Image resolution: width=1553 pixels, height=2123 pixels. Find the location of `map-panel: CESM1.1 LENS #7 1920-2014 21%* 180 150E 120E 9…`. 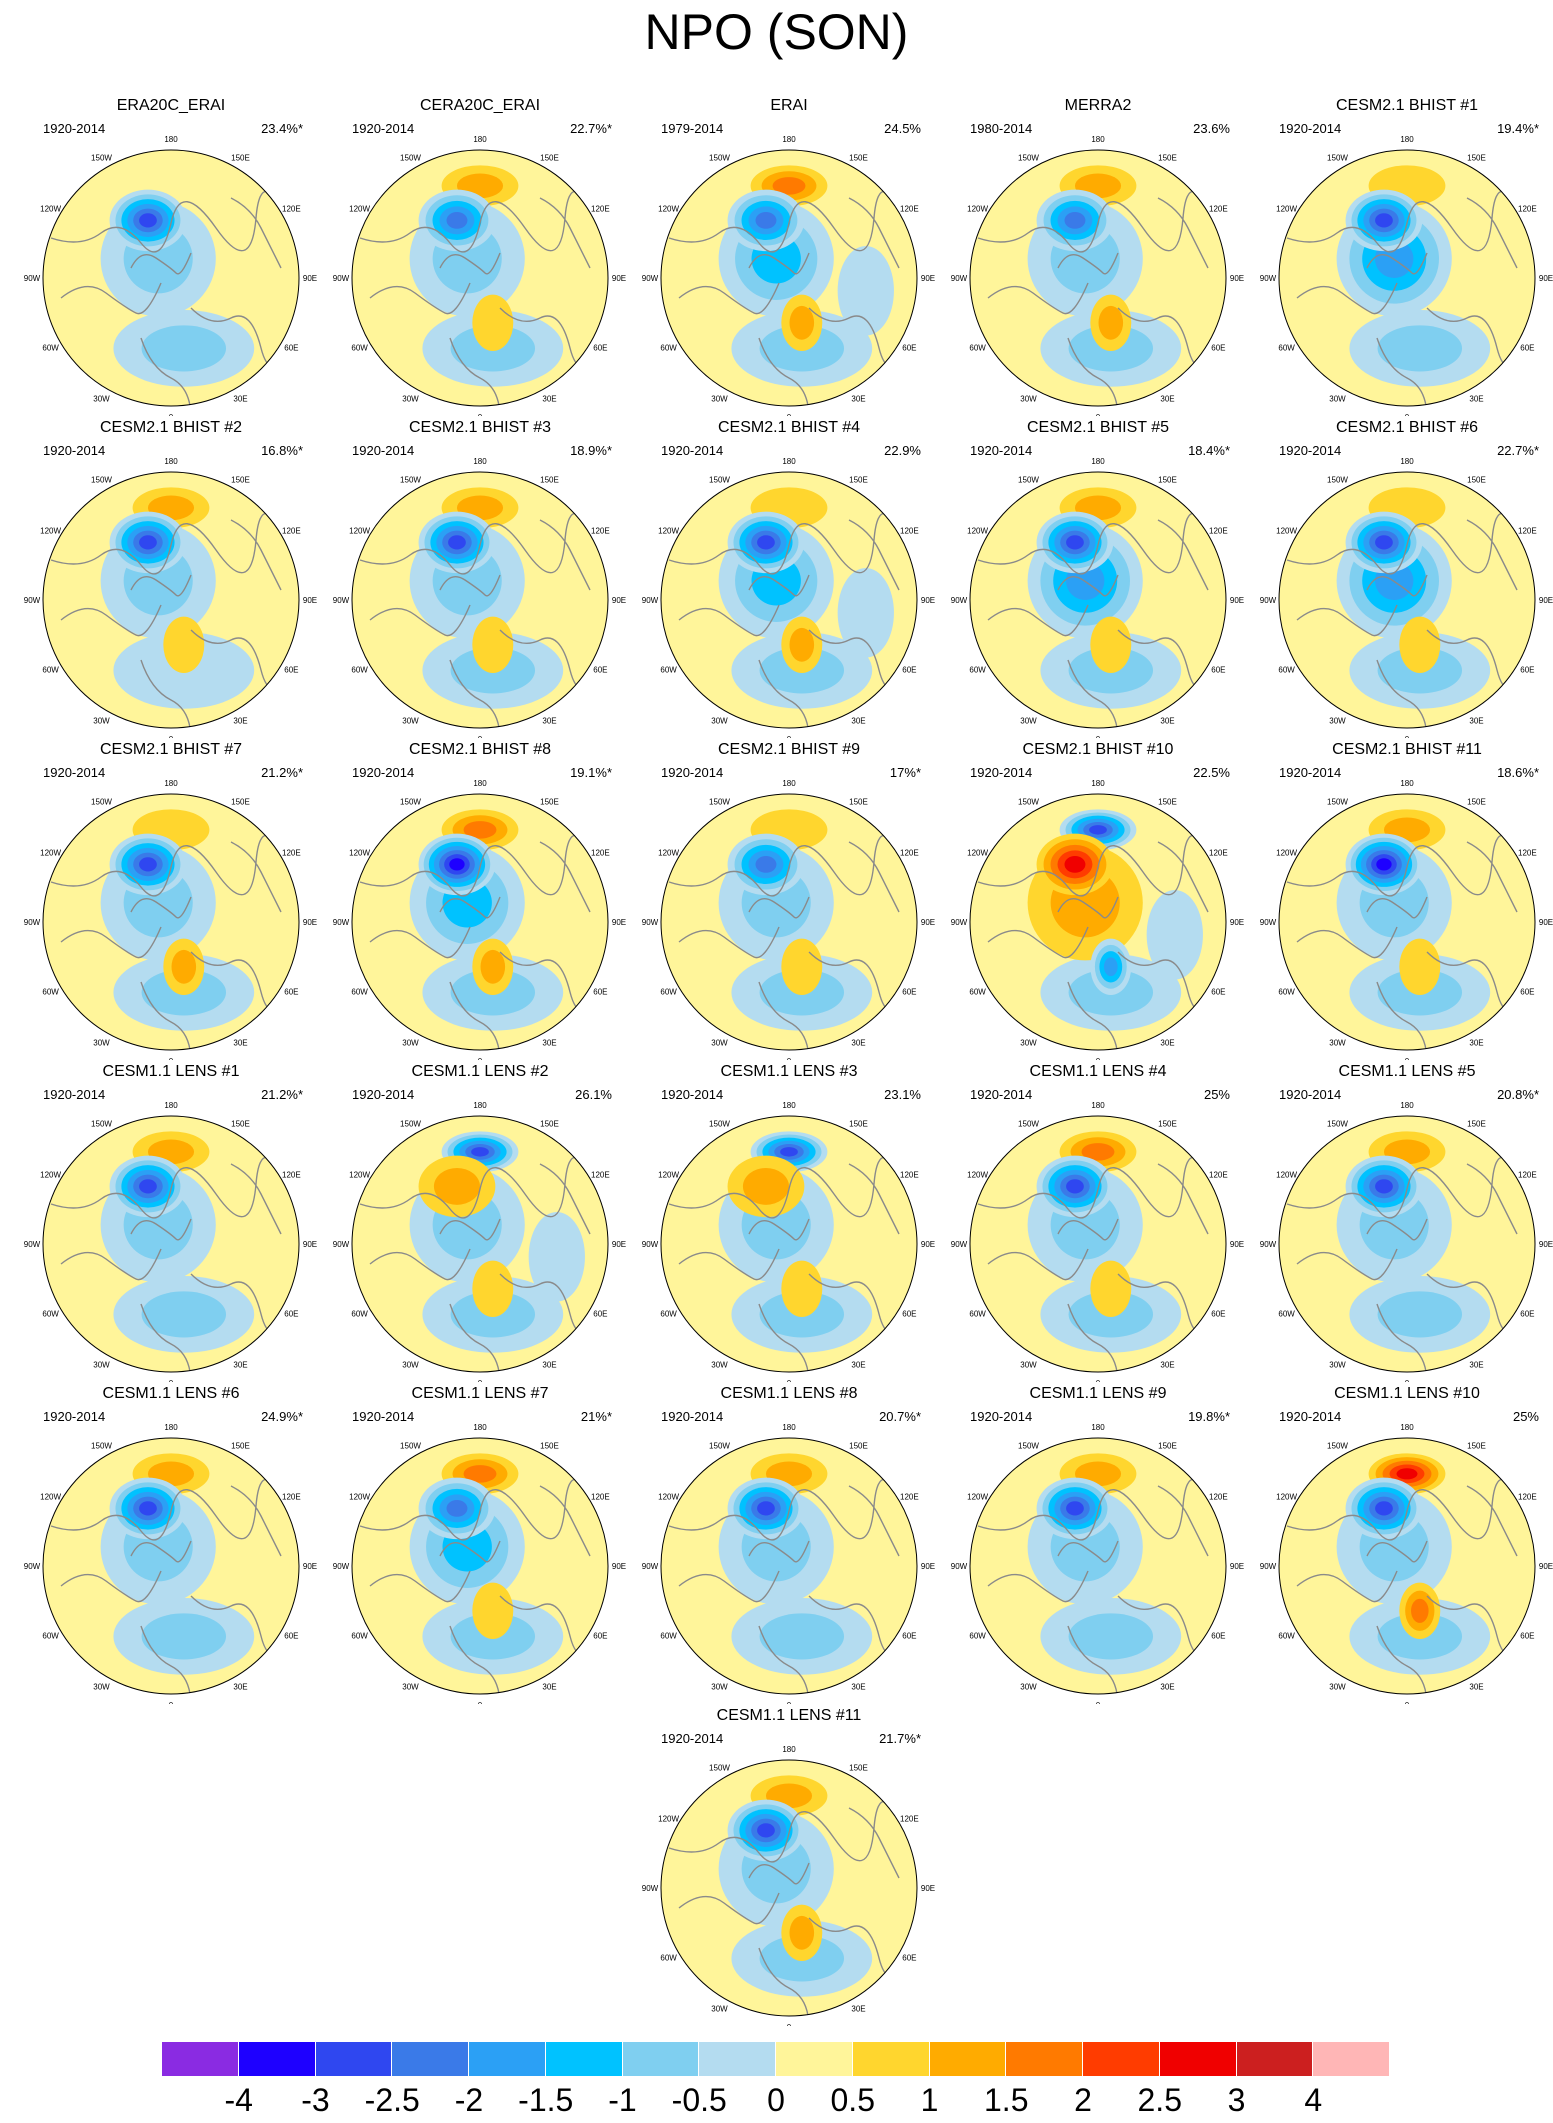

map-panel: CESM1.1 LENS #7 1920-2014 21%* 180 150E 120E 9… is located at coordinates (480, 1544).